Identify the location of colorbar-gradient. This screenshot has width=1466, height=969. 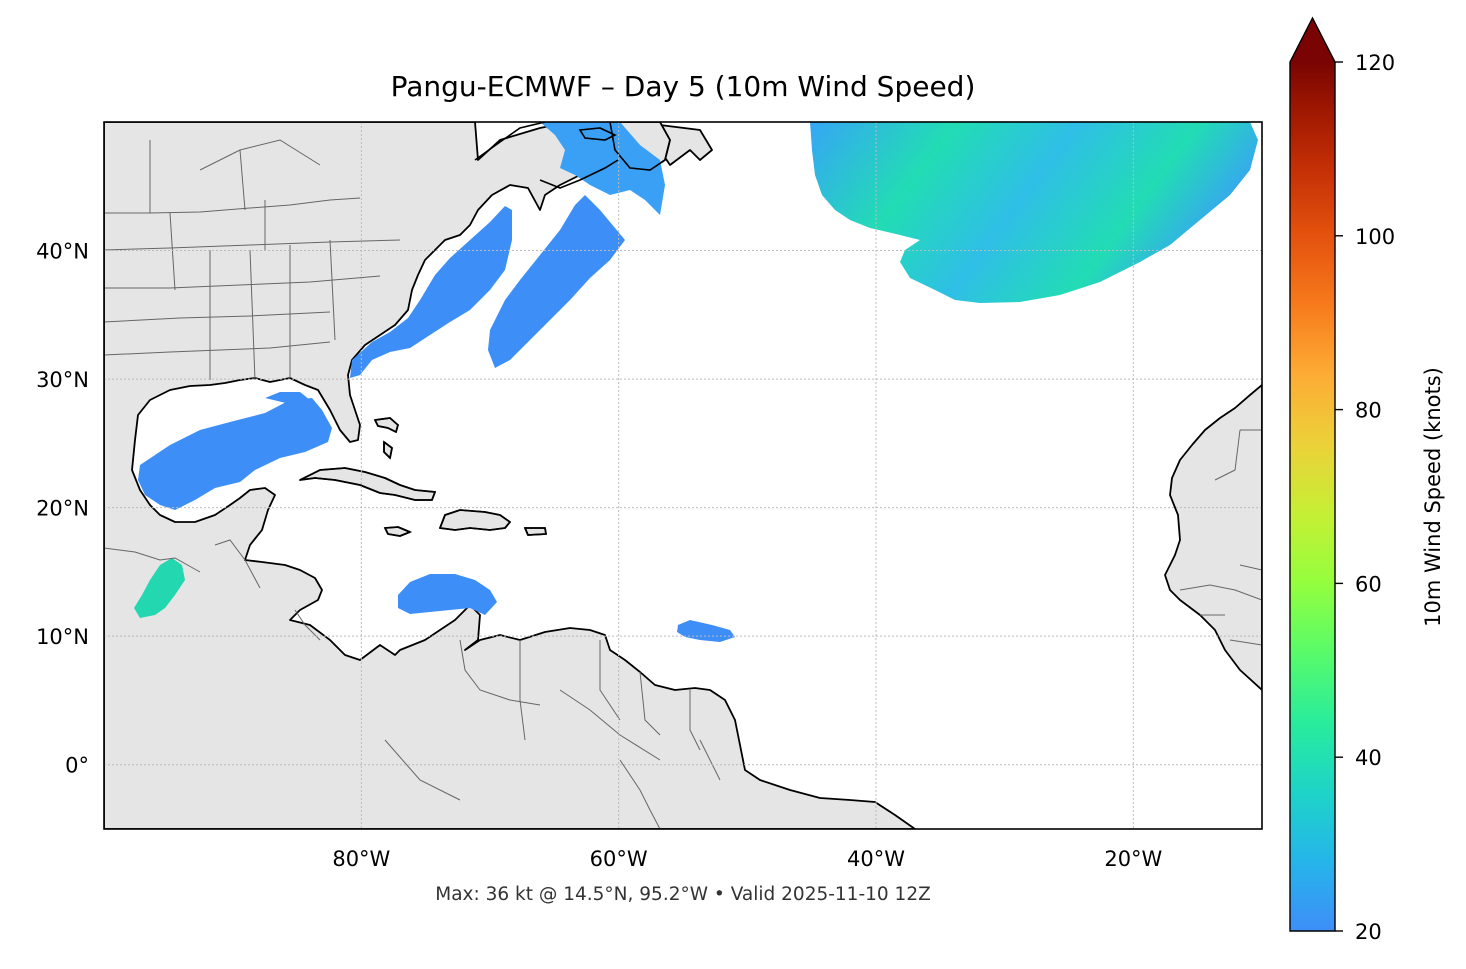
(1312, 496).